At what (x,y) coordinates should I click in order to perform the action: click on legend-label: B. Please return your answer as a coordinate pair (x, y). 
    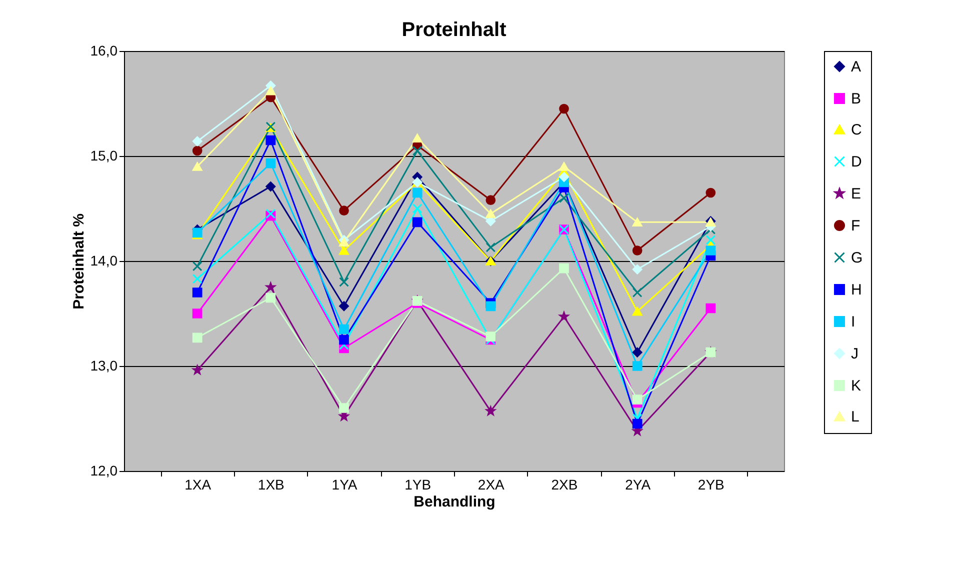
    Looking at the image, I should click on (856, 99).